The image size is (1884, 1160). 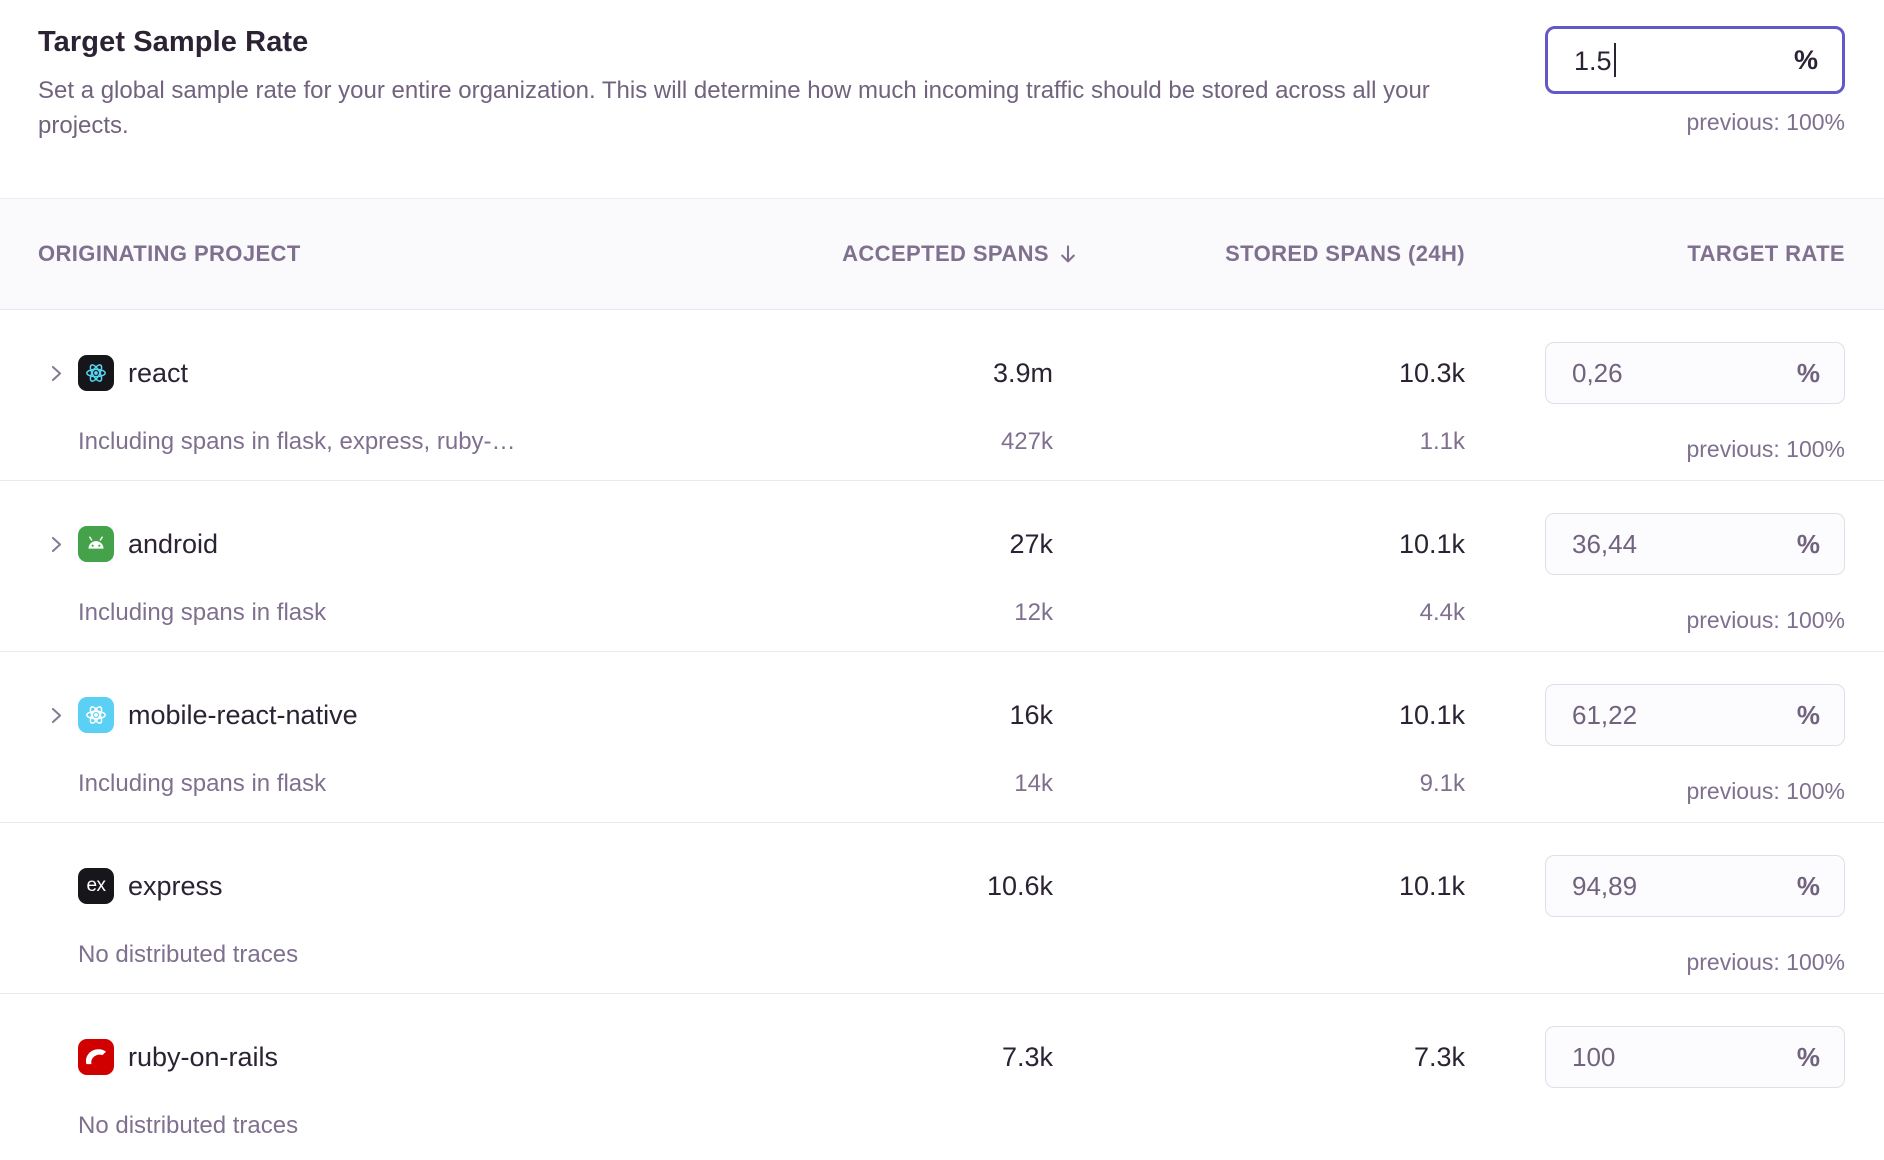 What do you see at coordinates (175, 885) in the screenshot?
I see `project-name: express` at bounding box center [175, 885].